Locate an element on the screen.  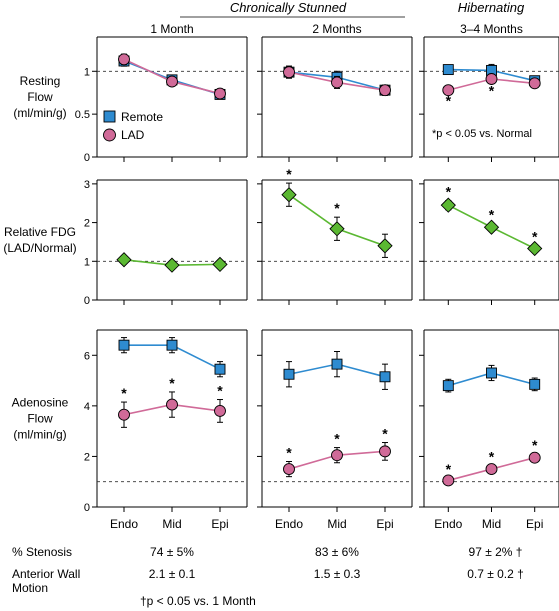
footer-label-motion: Motion is located at coordinates (30, 588).